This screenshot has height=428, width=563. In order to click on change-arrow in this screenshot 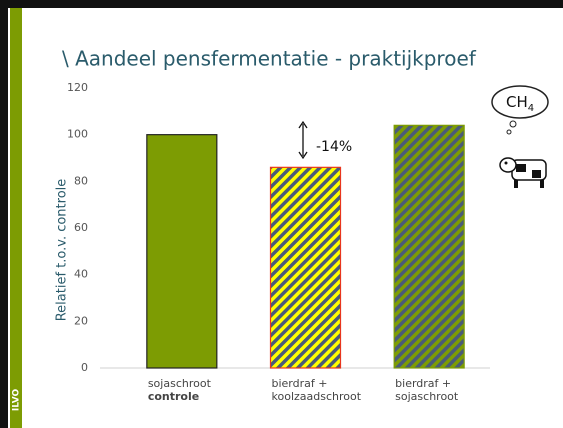, I will do `click(303, 140)`.